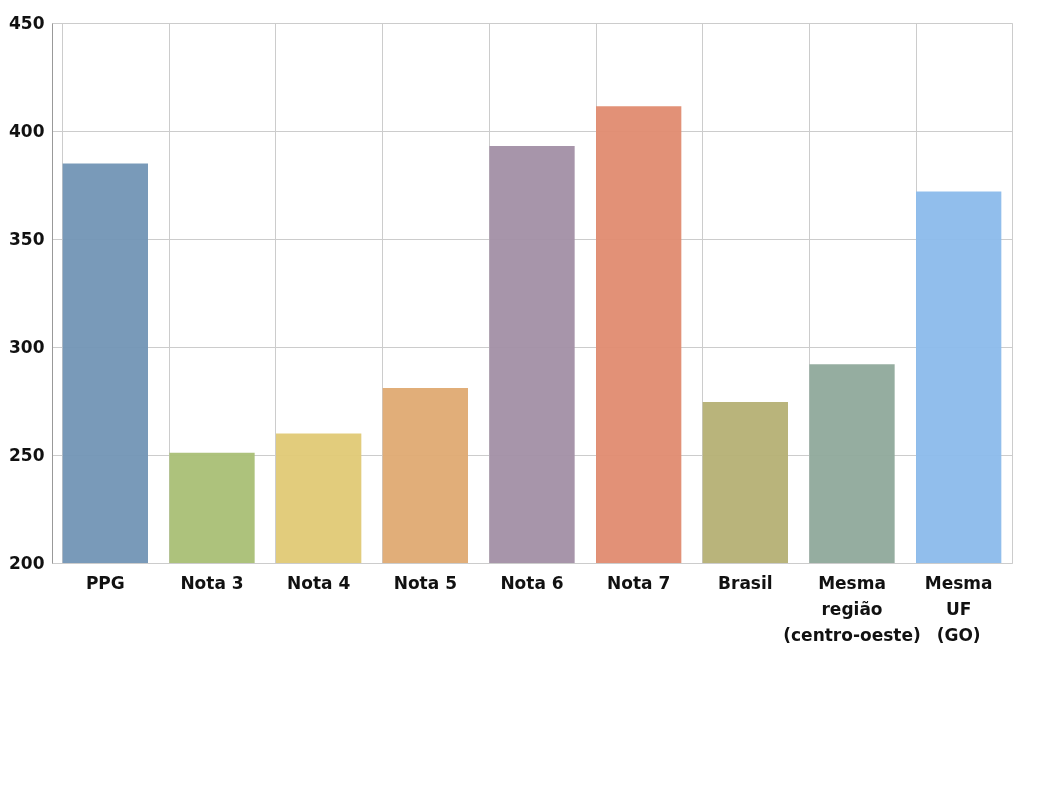 This screenshot has width=1045, height=806. I want to click on x-tick-label: Nota 5, so click(425, 582).